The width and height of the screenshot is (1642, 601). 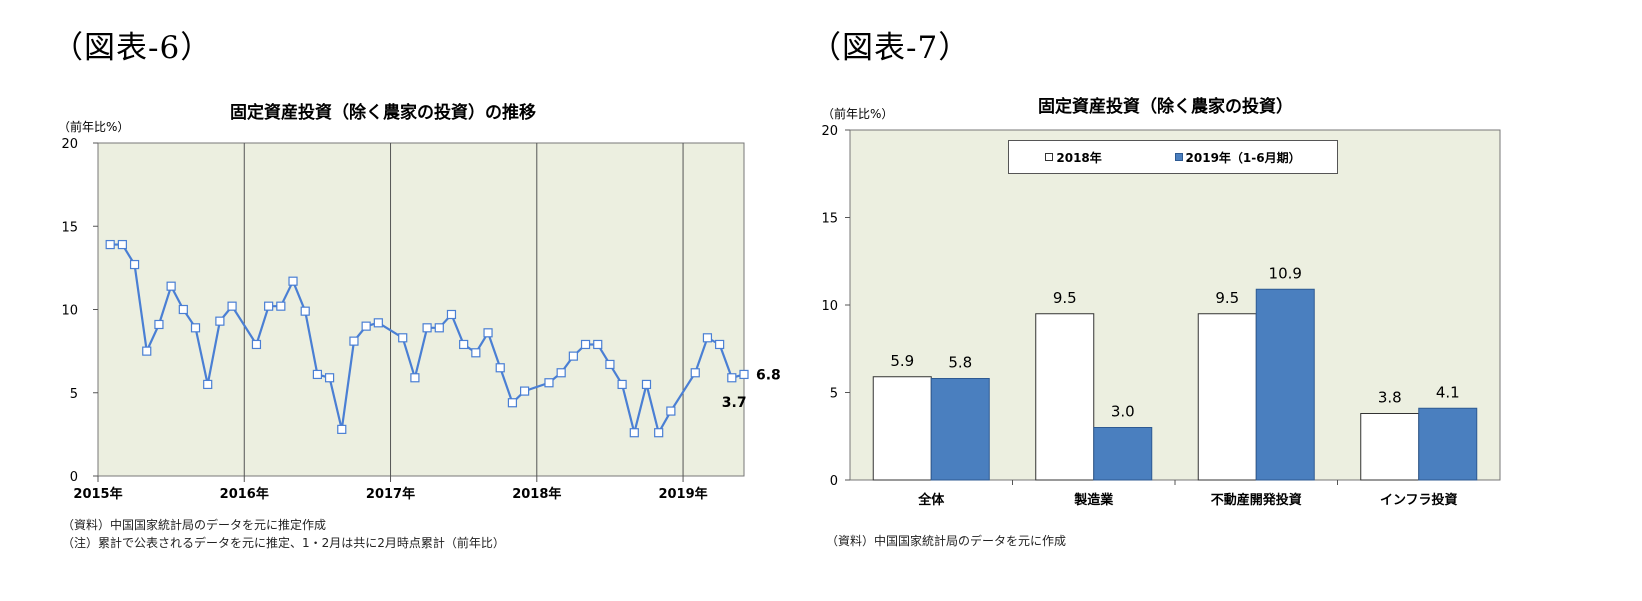 I want to click on x-tick-label: 2018年, so click(x=536, y=494).